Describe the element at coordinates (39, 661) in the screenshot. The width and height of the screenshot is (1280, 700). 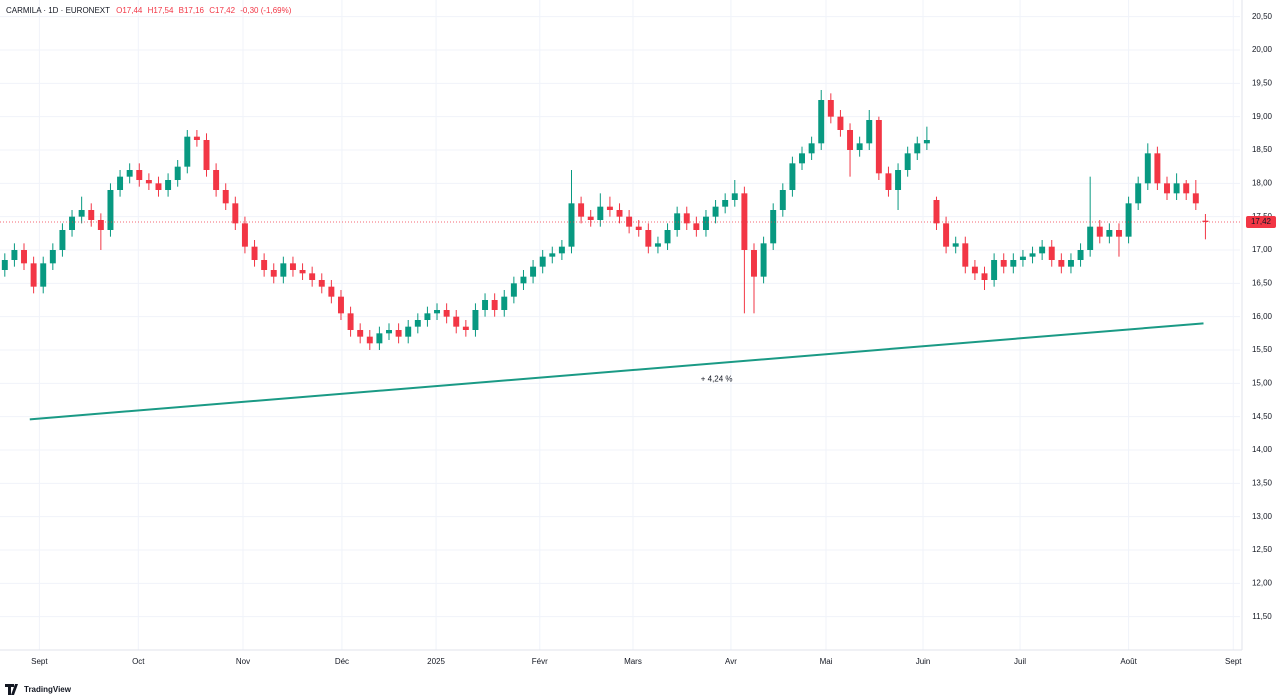
I see `x-tick-label: Sept` at that location.